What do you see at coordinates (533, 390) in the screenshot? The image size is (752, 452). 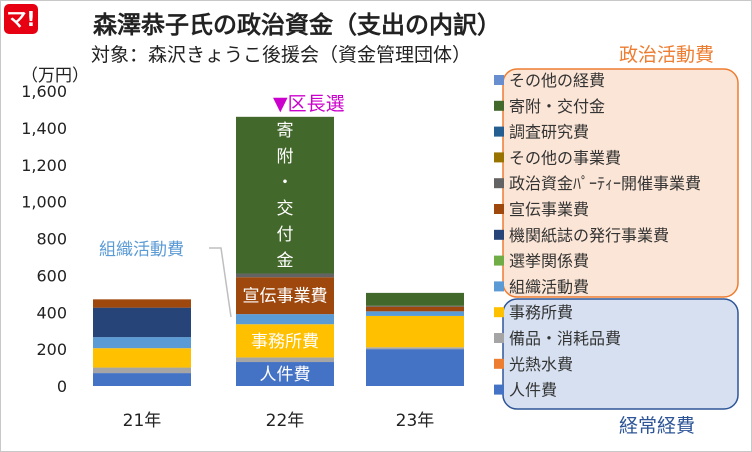 I see `legend-label: 人件費` at bounding box center [533, 390].